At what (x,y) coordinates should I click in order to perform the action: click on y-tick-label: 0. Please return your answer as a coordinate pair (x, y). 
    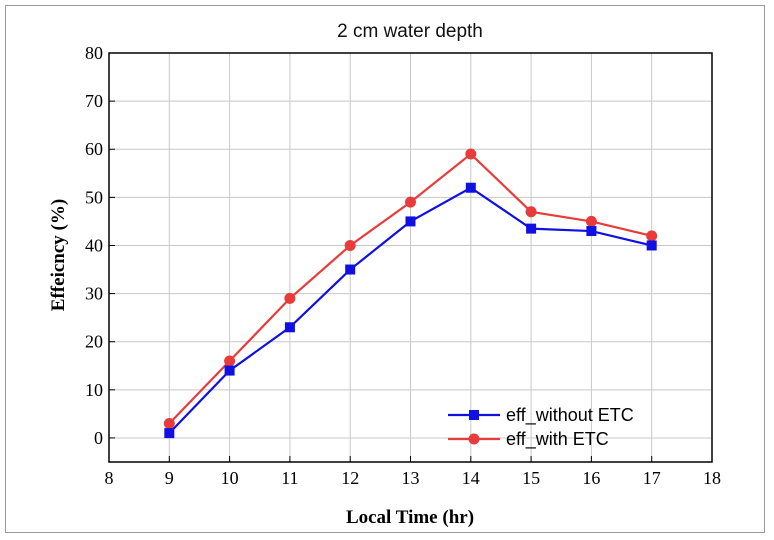
    Looking at the image, I should click on (98, 438).